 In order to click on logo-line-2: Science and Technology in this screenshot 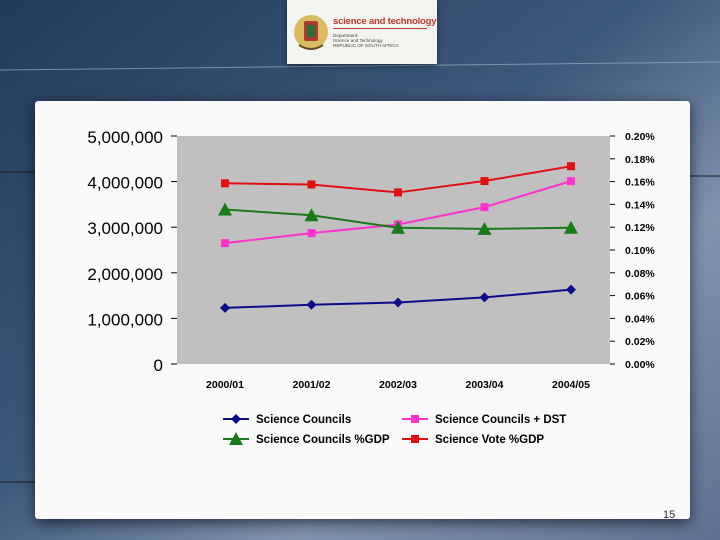, I will do `click(358, 40)`.